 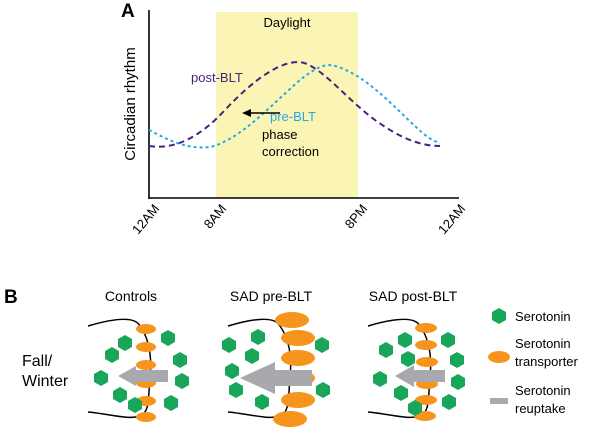 I want to click on daylight-label: Daylight, so click(x=287, y=22).